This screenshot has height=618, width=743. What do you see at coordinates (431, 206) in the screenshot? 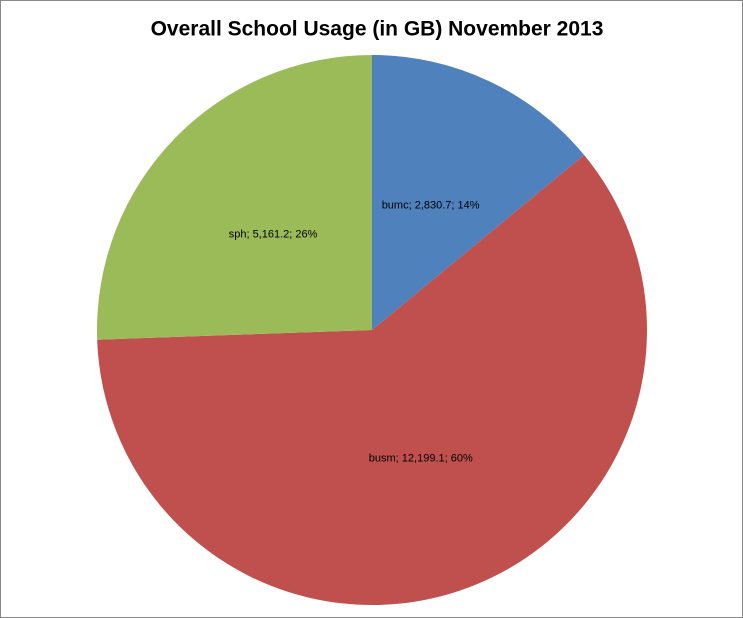
I see `data-label: bumc; 2,830.7; 14%` at bounding box center [431, 206].